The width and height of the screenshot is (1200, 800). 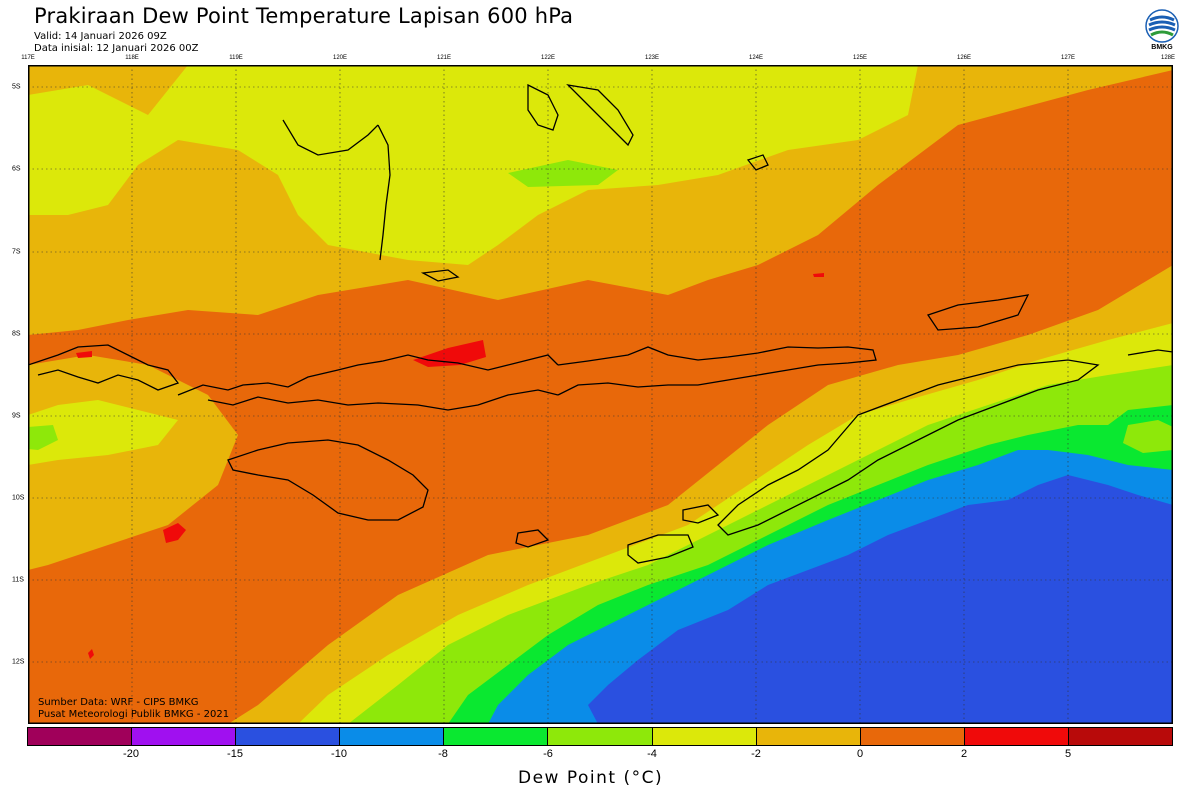 I want to click on colorbar-tick: -20, so click(x=131, y=754).